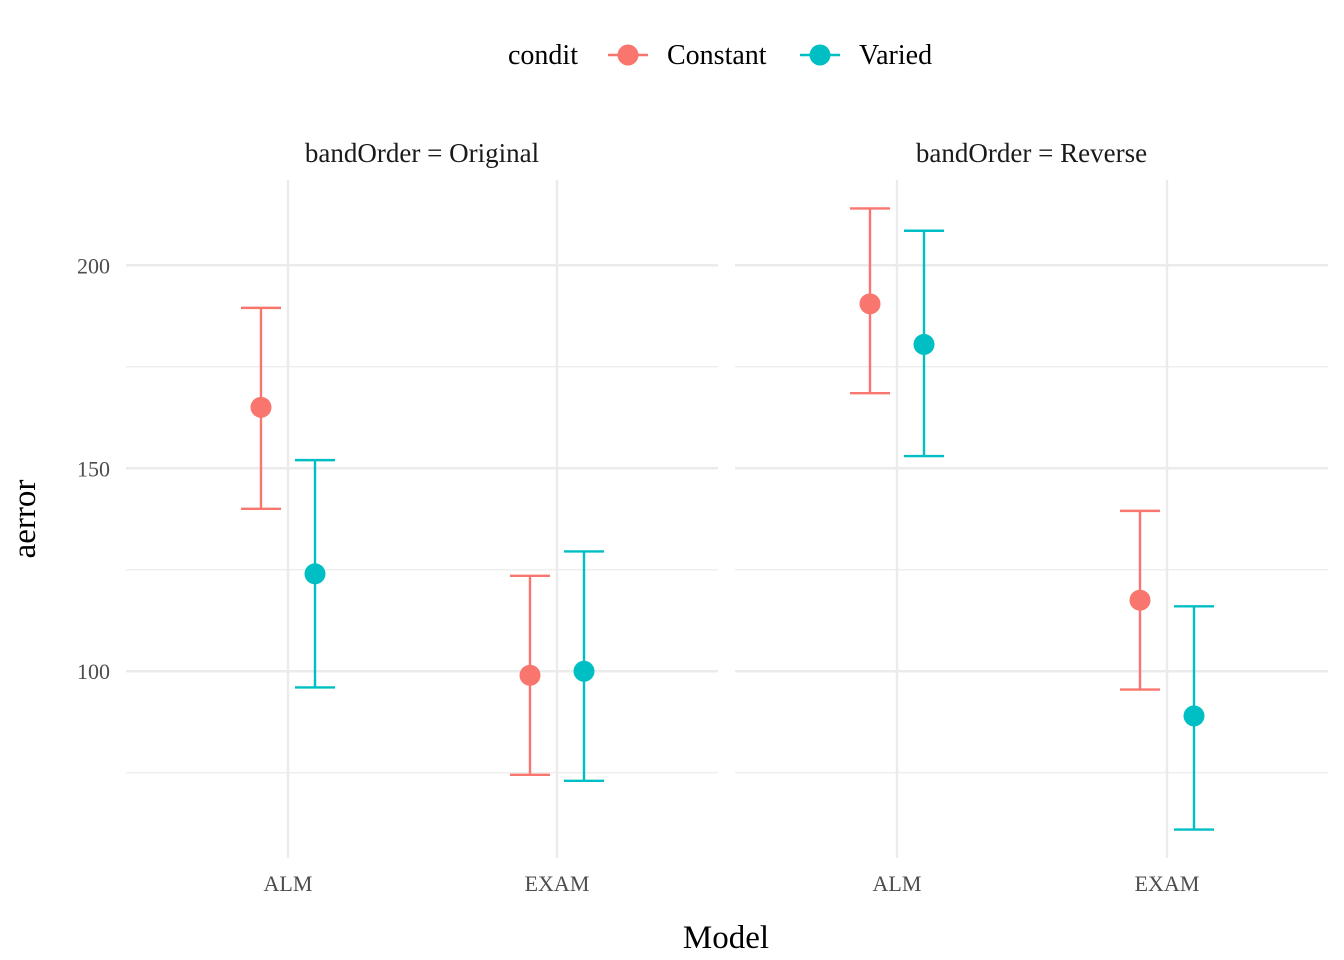 This screenshot has height=960, width=1344. What do you see at coordinates (25, 519) in the screenshot?
I see `y-axis-title: aerror` at bounding box center [25, 519].